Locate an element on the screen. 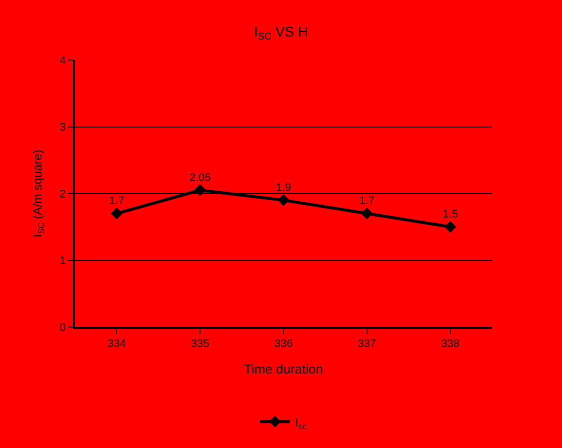  x-axis-title: Time duration is located at coordinates (283, 368).